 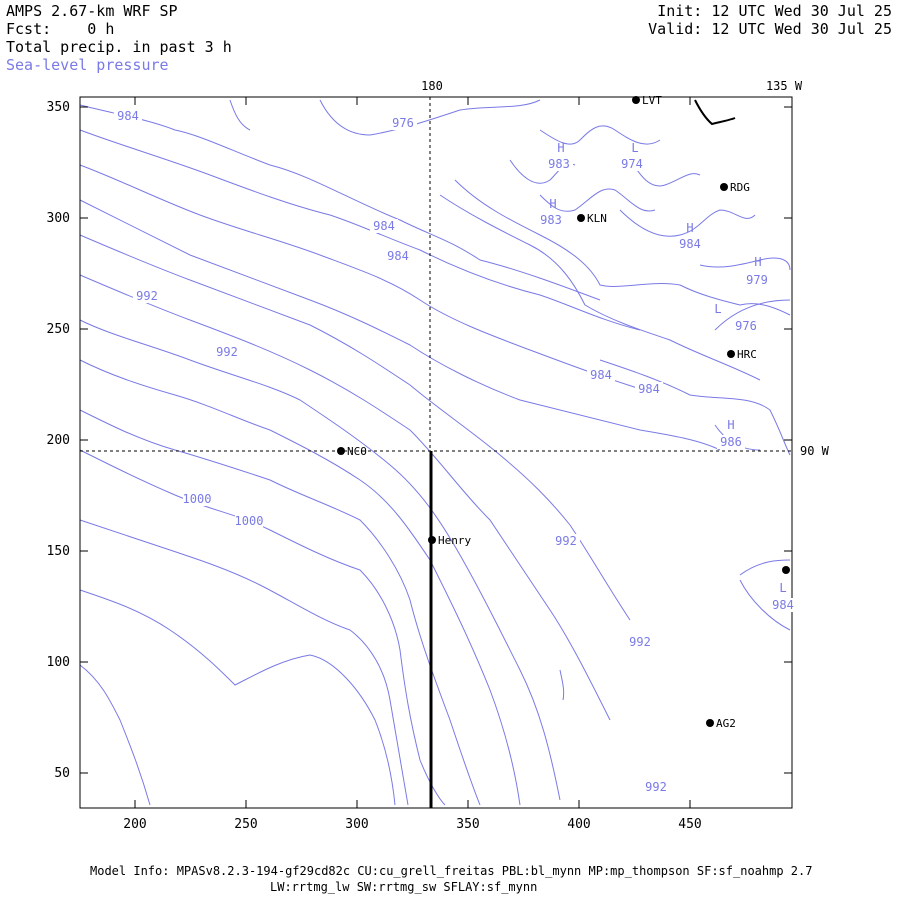 I want to click on pressure-centers: H L H H H L H L, so click(x=667, y=368).